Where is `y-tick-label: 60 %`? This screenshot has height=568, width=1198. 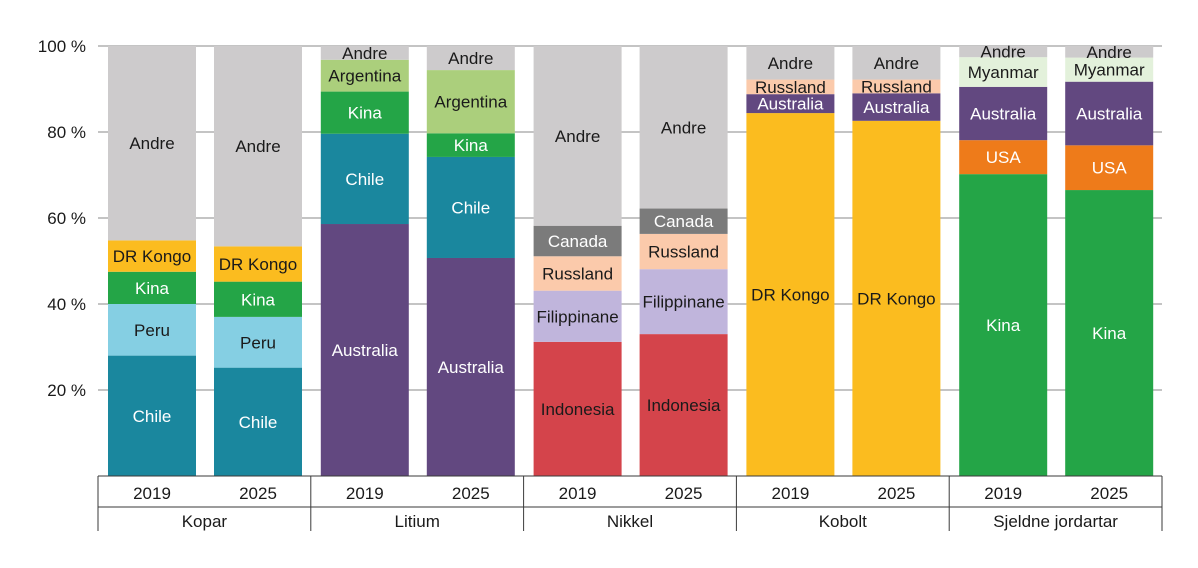 y-tick-label: 60 % is located at coordinates (66, 218).